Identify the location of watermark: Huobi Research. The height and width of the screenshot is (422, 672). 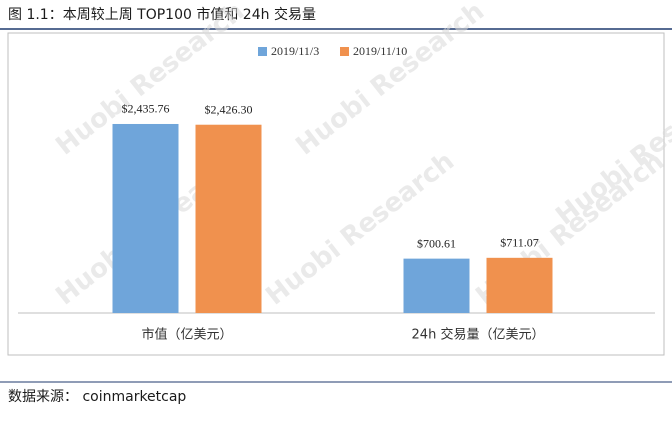
(390, 80).